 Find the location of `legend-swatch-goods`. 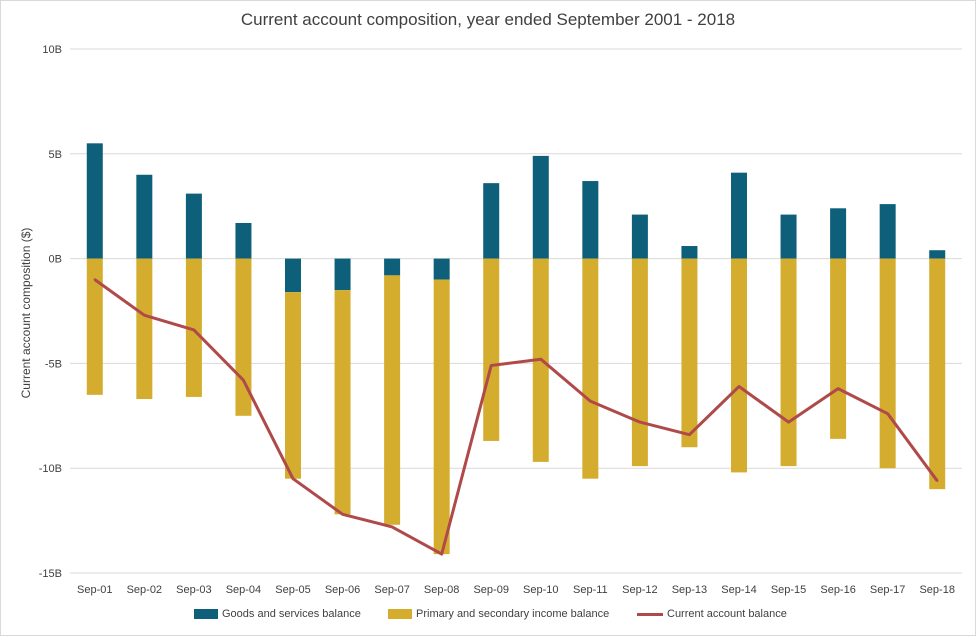

legend-swatch-goods is located at coordinates (206, 614).